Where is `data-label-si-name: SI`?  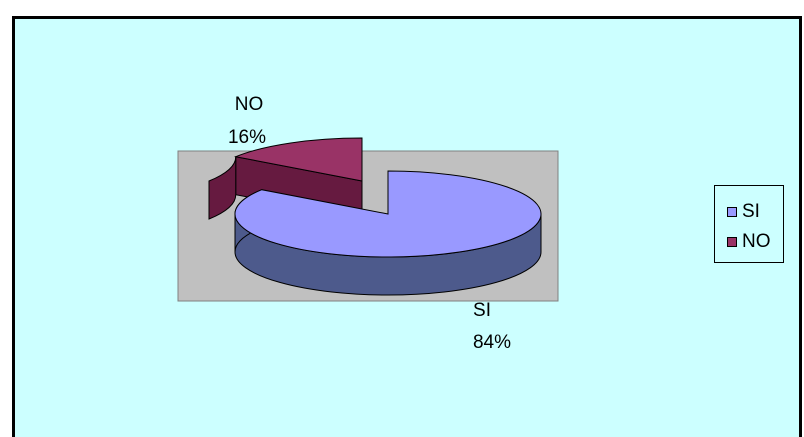 data-label-si-name: SI is located at coordinates (482, 310).